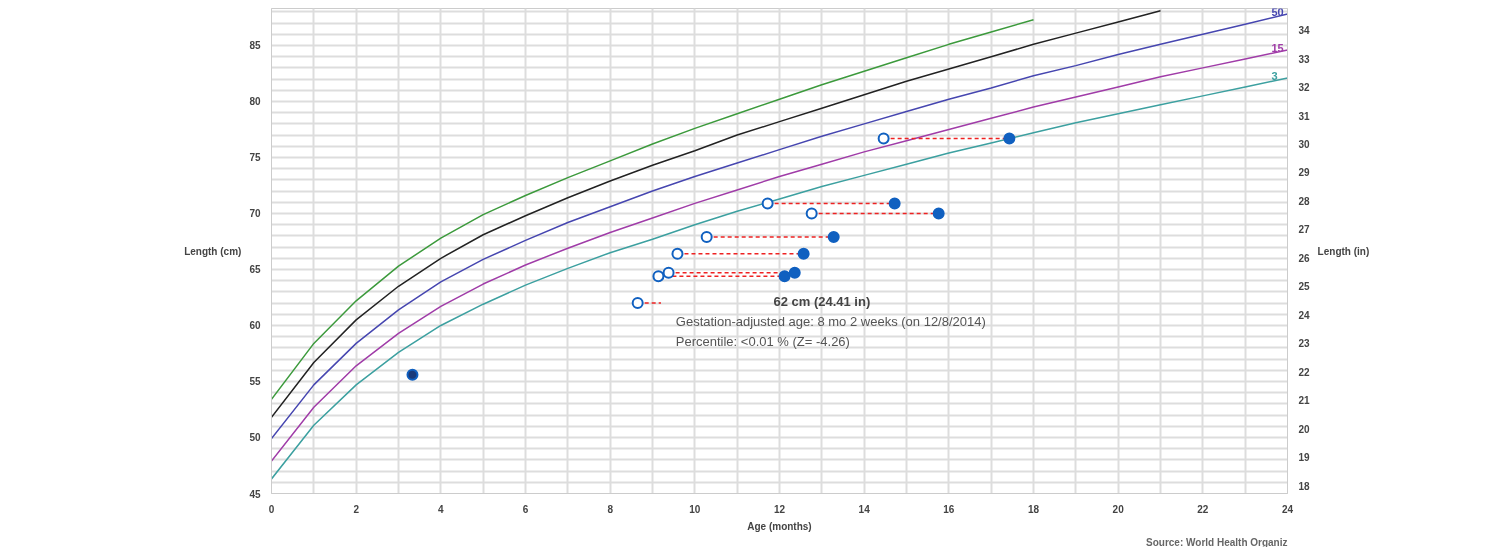 This screenshot has width=1504, height=547. Describe the element at coordinates (213, 251) in the screenshot. I see `y-axis-title: Length (cm)` at that location.